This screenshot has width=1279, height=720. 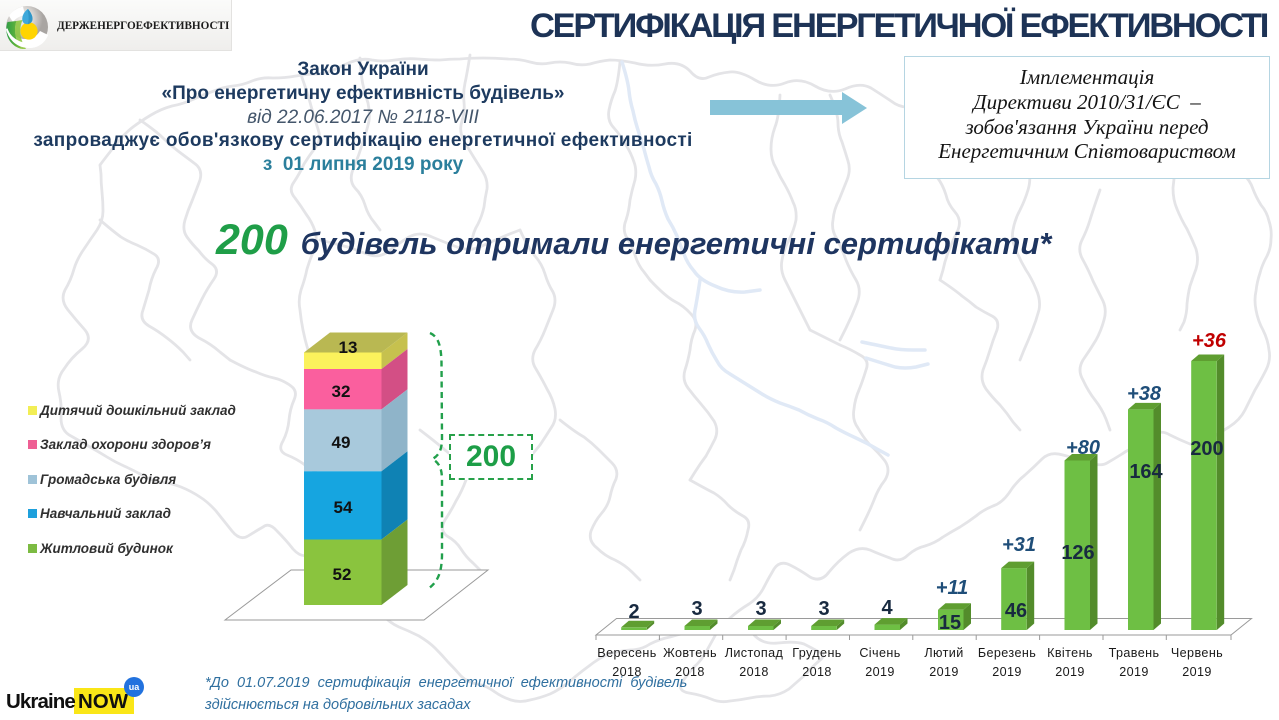 What do you see at coordinates (1206, 449) in the screenshot?
I see `svg-text: 200` at bounding box center [1206, 449].